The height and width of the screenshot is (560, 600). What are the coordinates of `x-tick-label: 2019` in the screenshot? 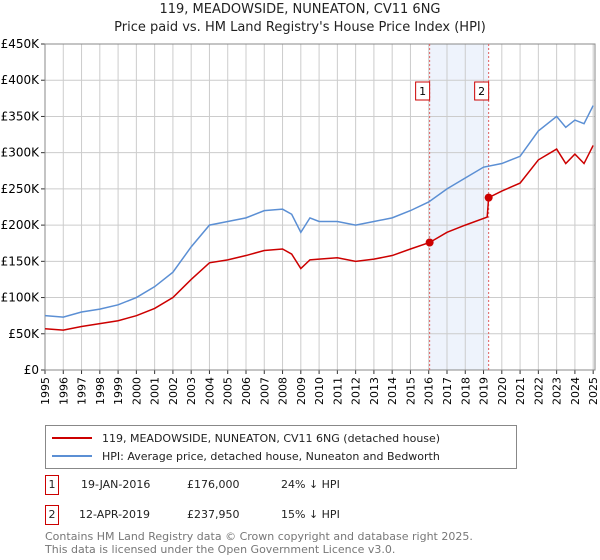 It's located at (484, 391).